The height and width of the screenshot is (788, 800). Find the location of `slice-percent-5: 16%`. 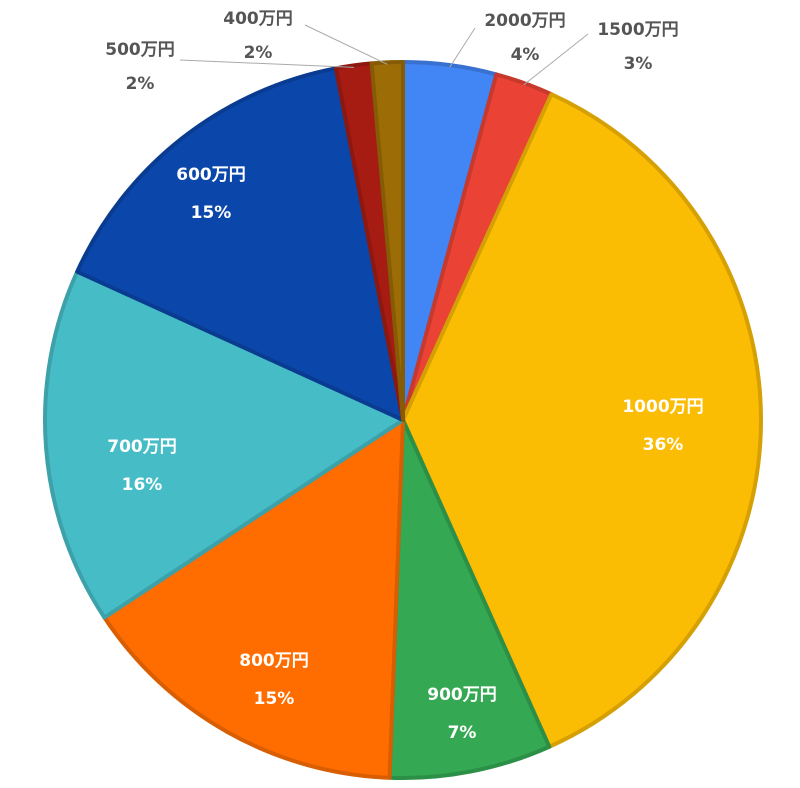

slice-percent-5: 16% is located at coordinates (142, 485).